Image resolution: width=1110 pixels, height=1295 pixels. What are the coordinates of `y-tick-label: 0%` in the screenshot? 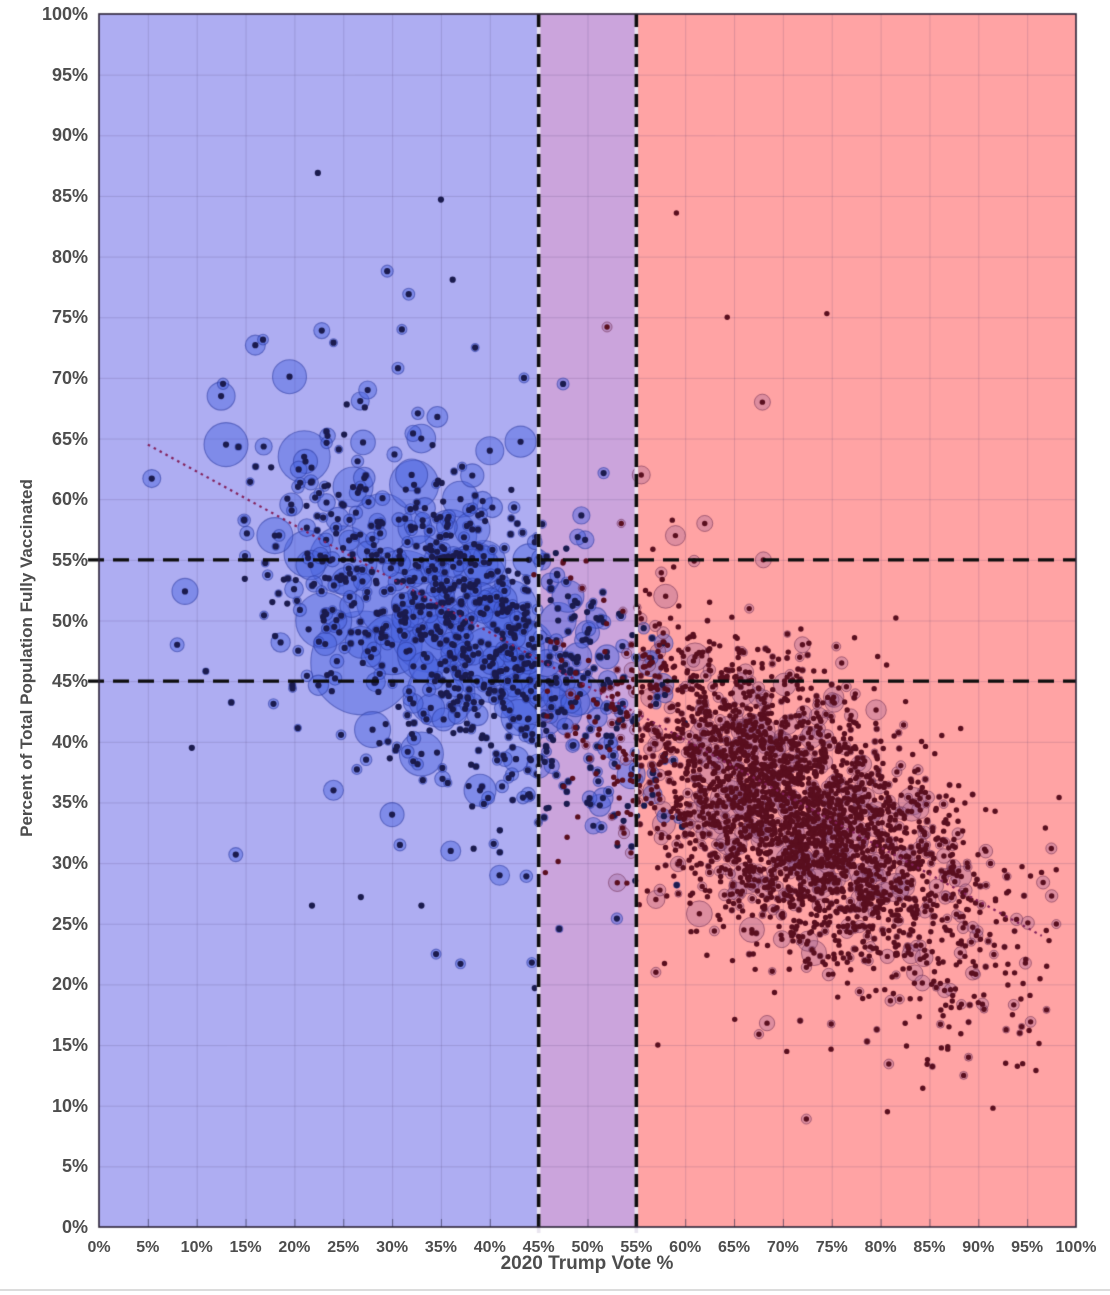 It's located at (74, 1227).